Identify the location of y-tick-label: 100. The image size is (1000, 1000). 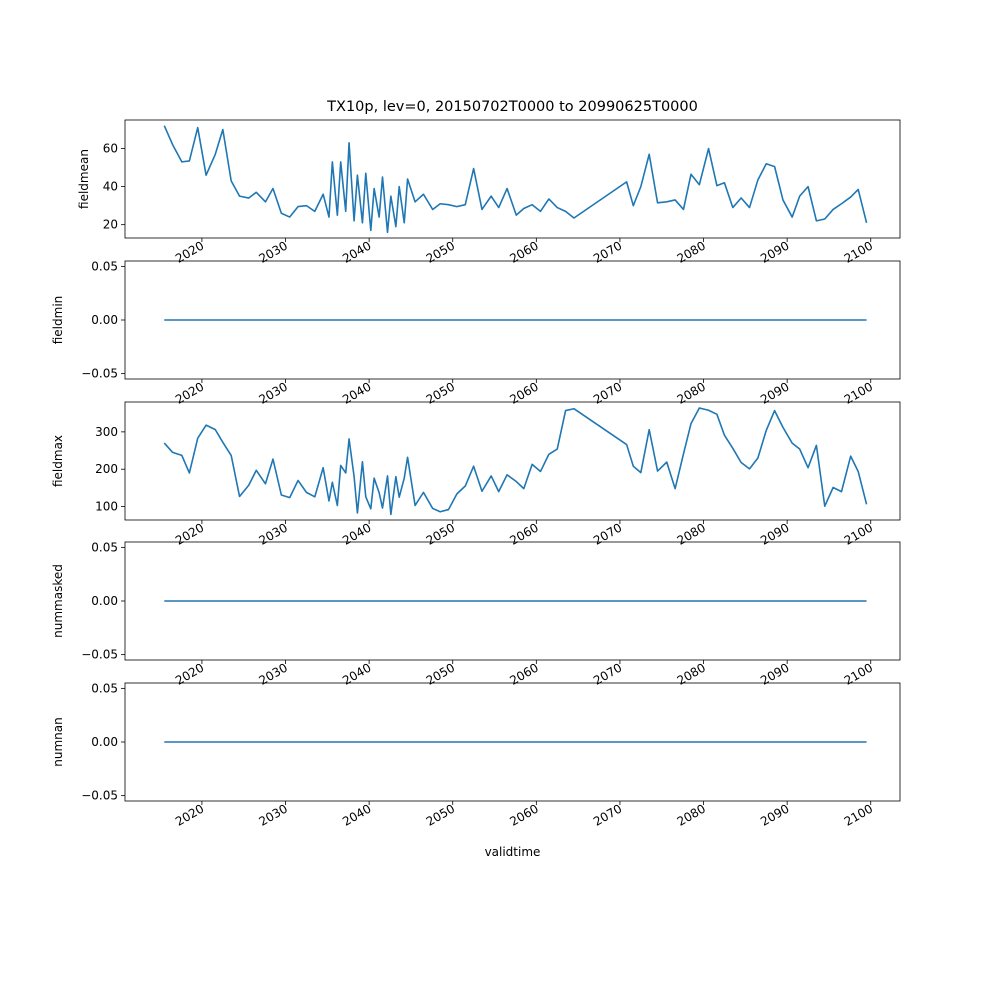
(106, 507).